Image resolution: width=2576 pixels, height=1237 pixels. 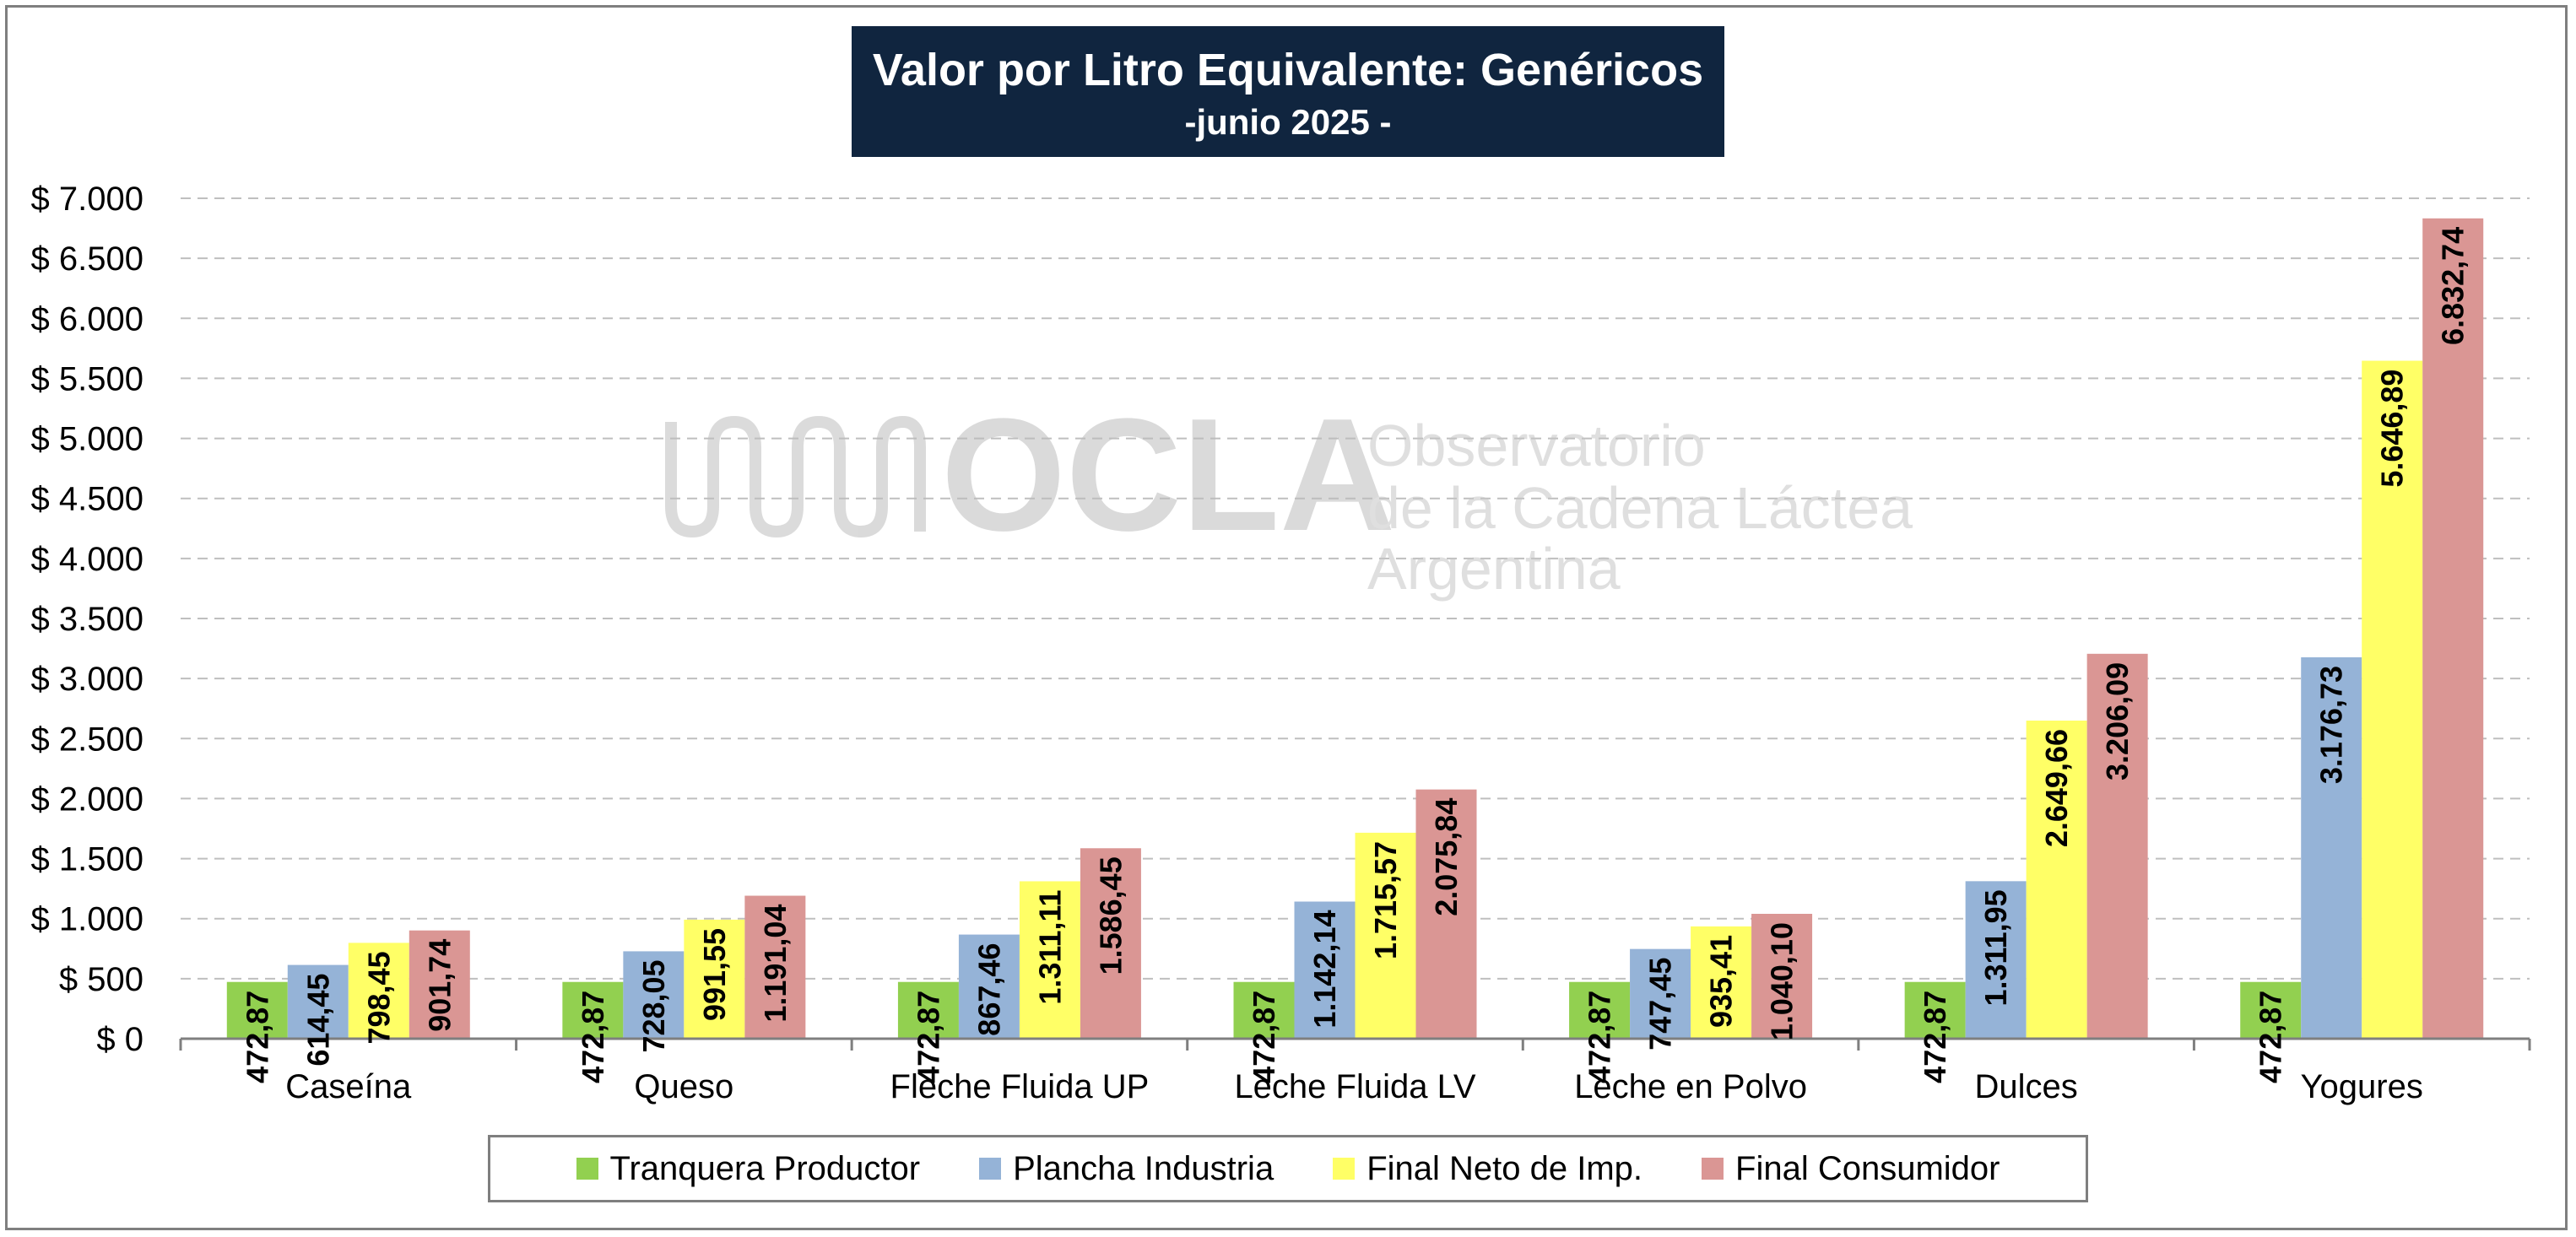 I want to click on data-label: 1.586,45, so click(x=1110, y=916).